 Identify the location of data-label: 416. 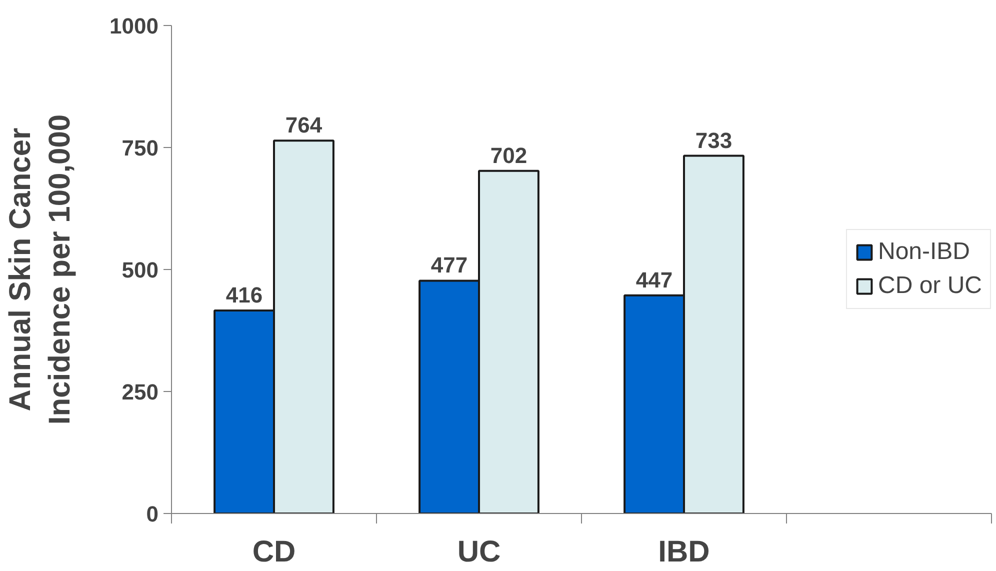
(244, 295).